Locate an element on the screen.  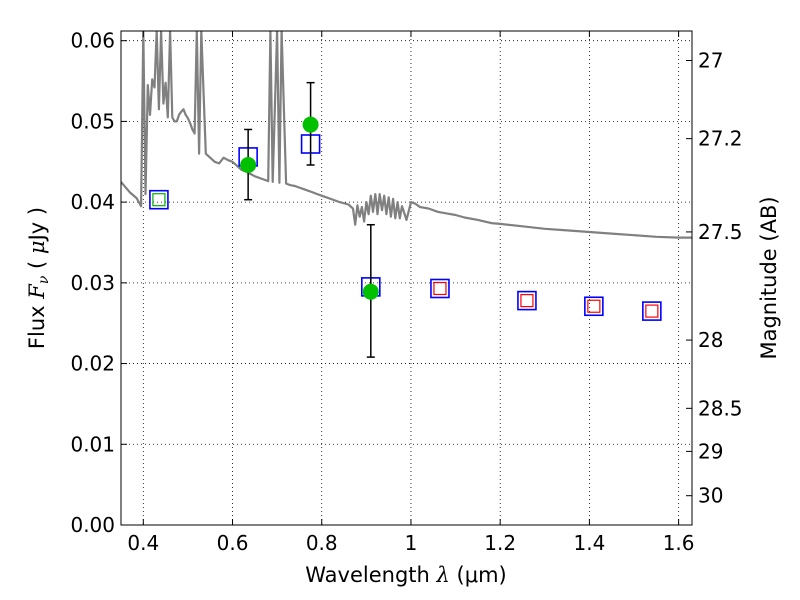
green-square-marker is located at coordinates (159, 200).